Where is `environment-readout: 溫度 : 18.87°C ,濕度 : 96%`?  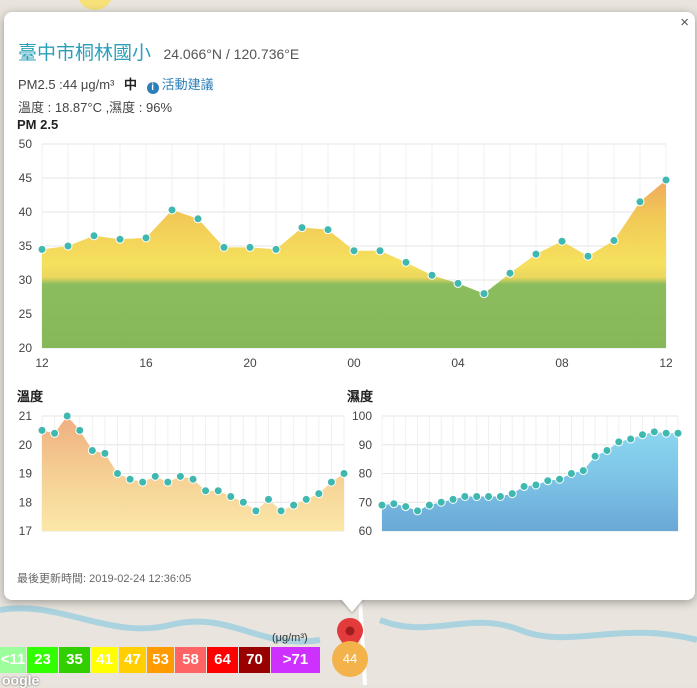
environment-readout: 溫度 : 18.87°C ,濕度 : 96% is located at coordinates (95, 107).